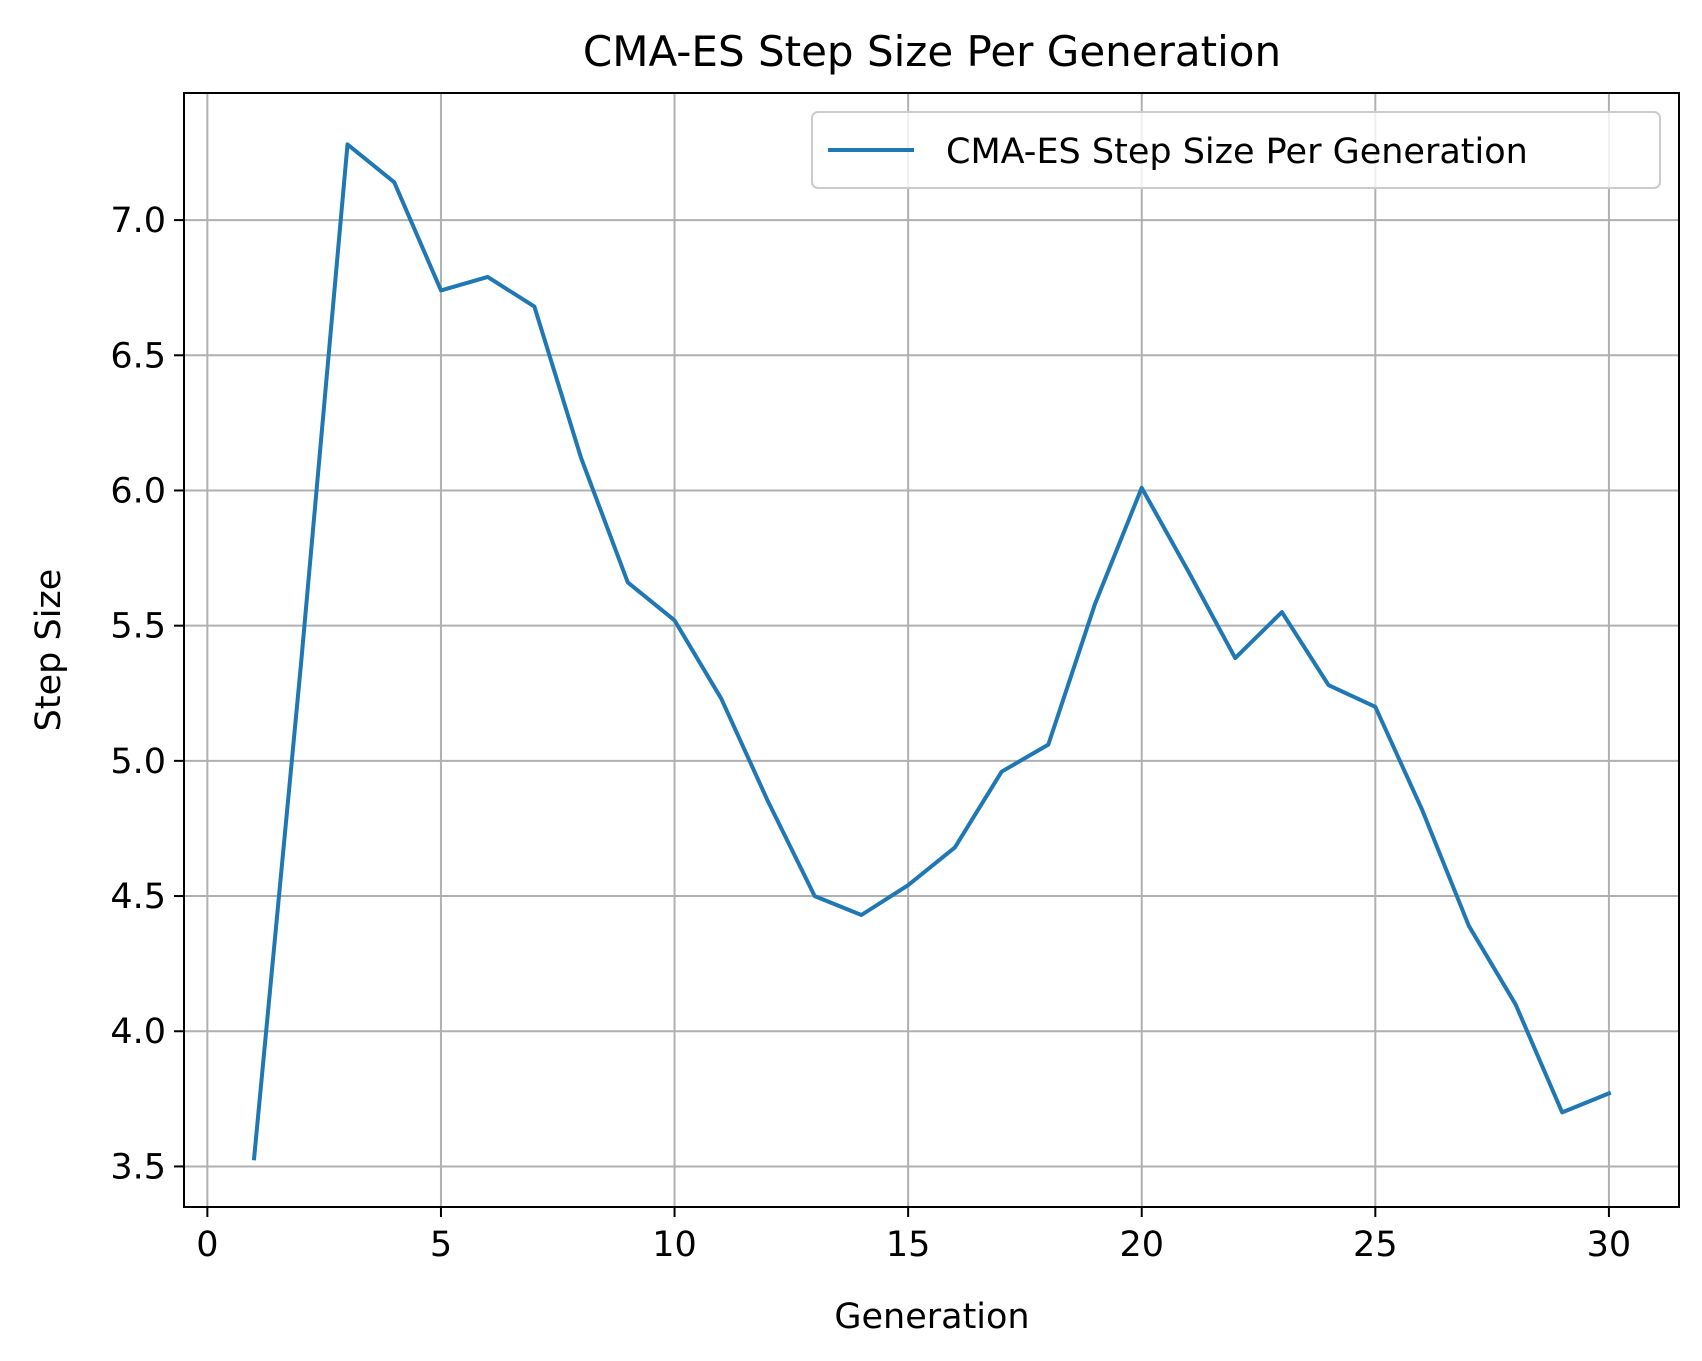 The height and width of the screenshot is (1361, 1702). Describe the element at coordinates (49, 650) in the screenshot. I see `y-axis-label: Step Size` at that location.